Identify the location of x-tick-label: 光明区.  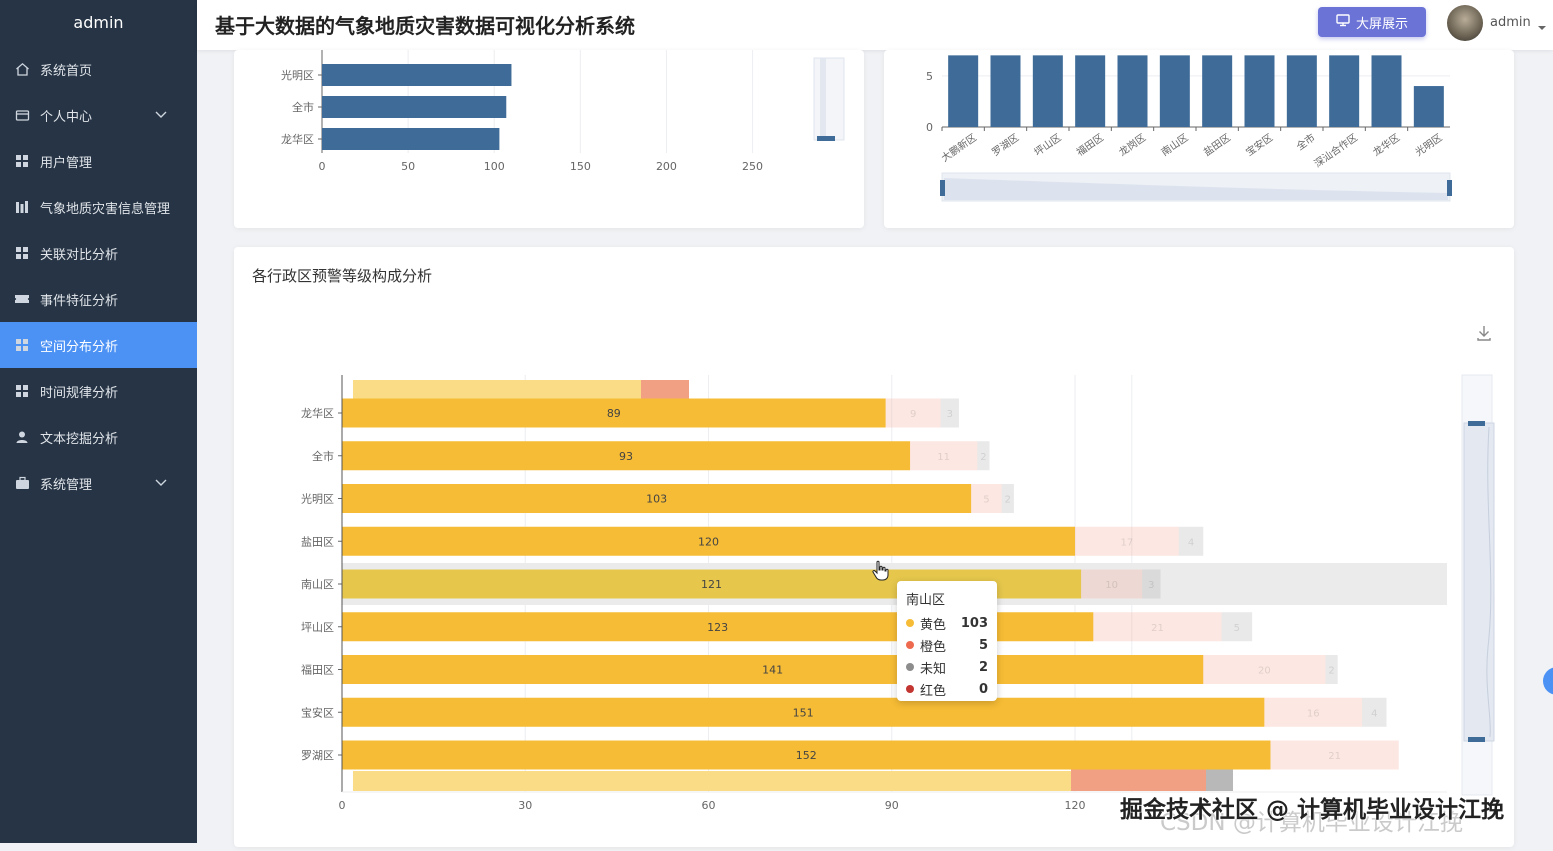
(1429, 145).